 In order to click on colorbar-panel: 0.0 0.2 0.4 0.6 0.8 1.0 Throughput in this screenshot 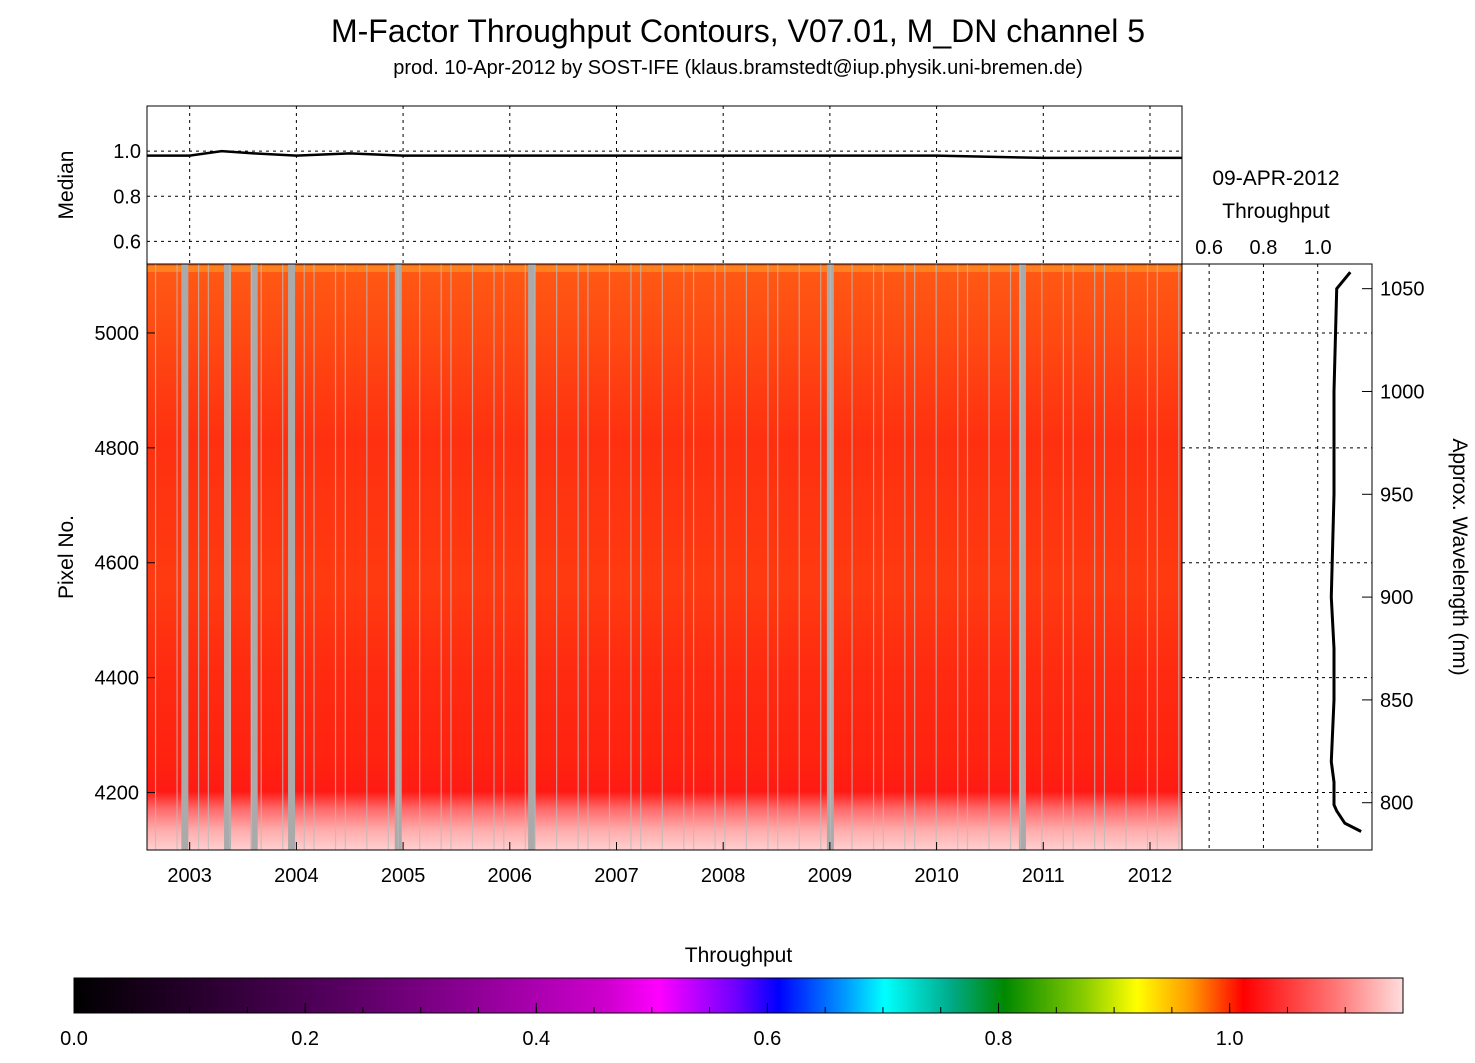, I will do `click(732, 997)`.